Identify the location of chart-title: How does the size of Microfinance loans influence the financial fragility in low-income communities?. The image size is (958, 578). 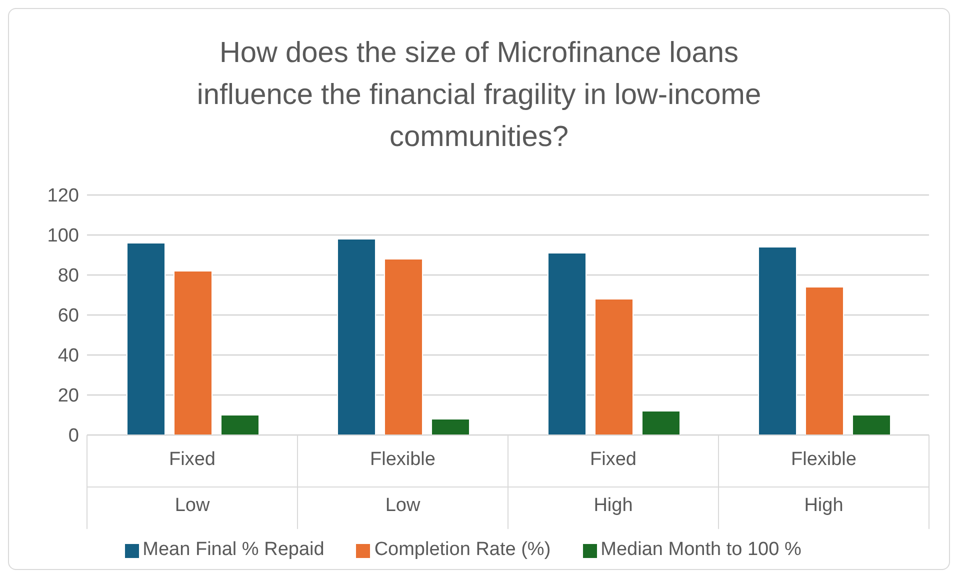
(479, 95).